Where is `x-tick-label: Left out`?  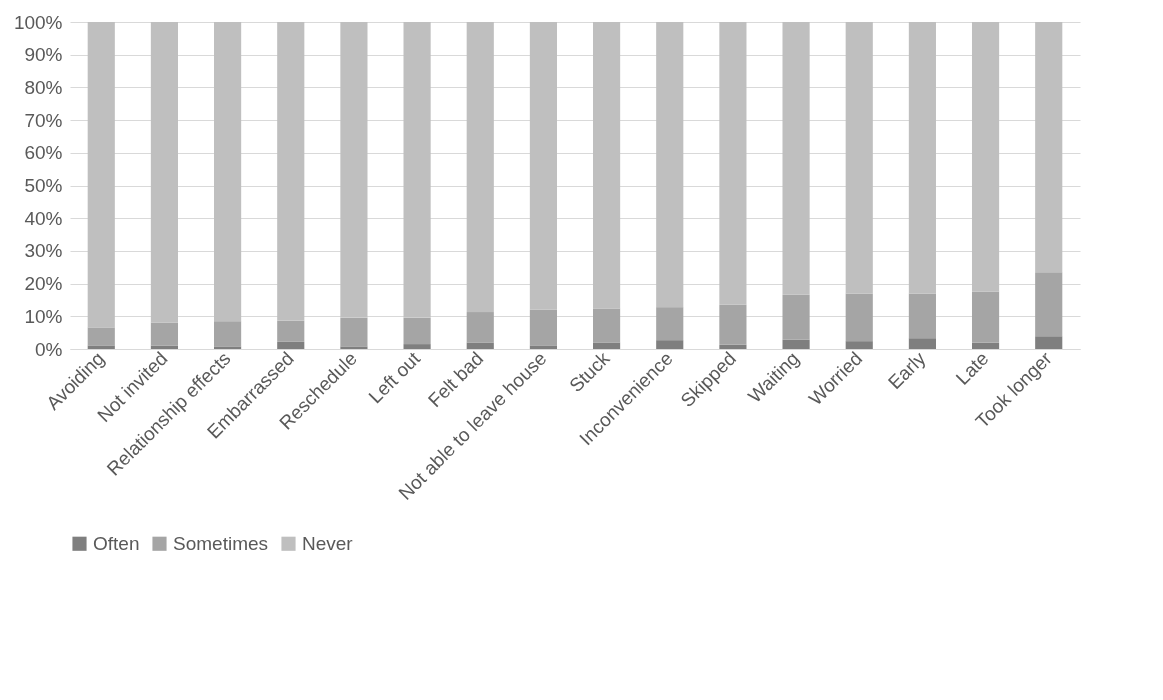
x-tick-label: Left out is located at coordinates (394, 377).